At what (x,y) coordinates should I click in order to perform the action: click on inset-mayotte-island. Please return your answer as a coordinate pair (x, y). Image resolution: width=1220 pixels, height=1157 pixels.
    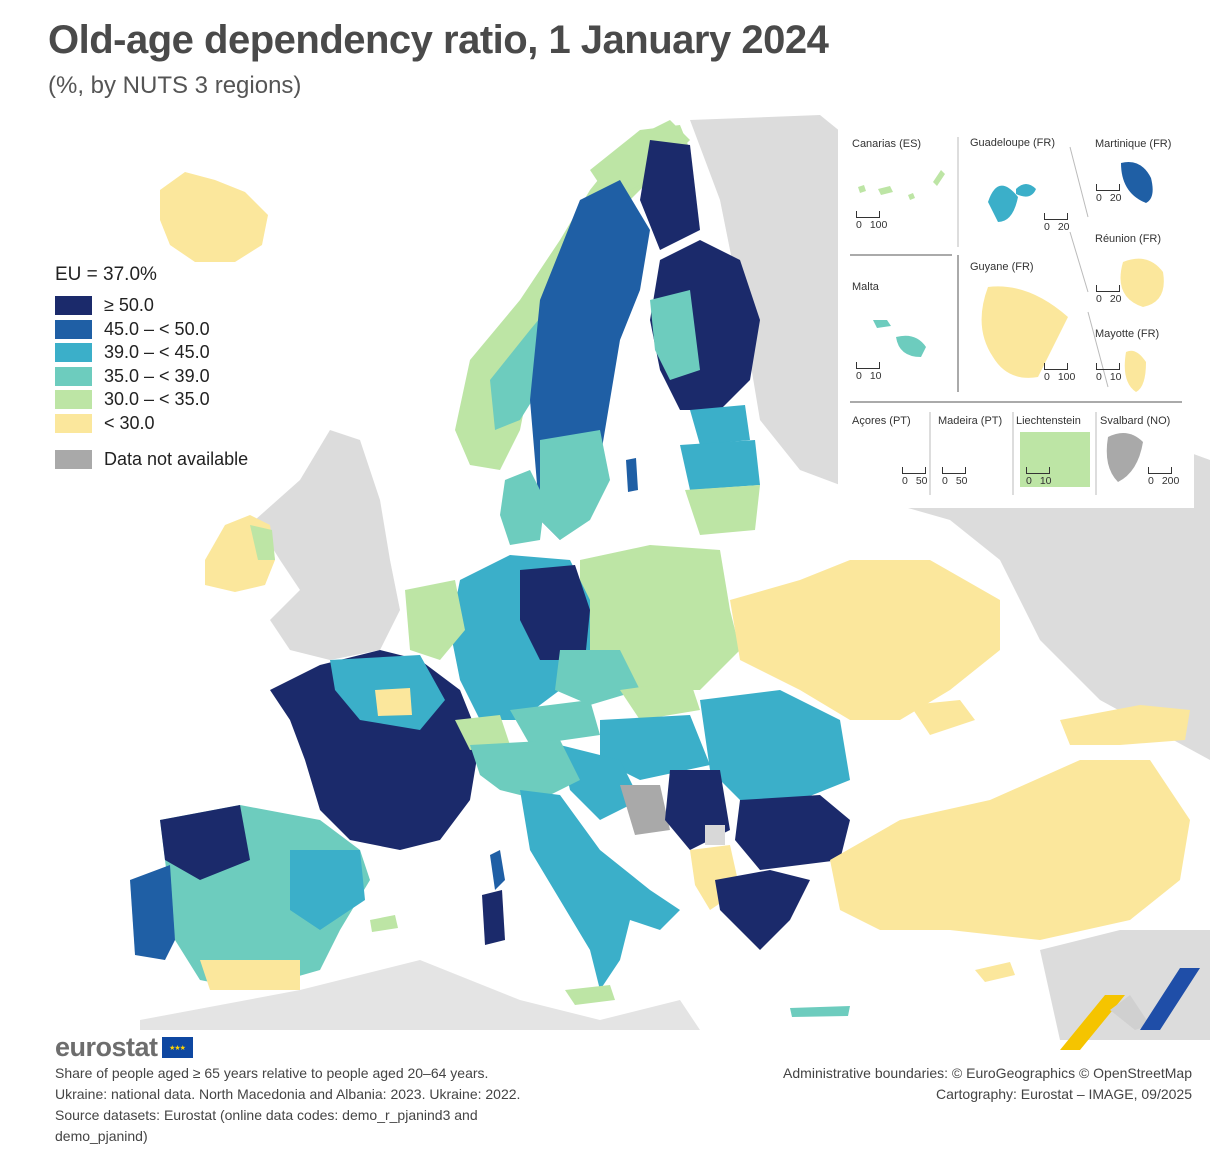
    Looking at the image, I should click on (1135, 371).